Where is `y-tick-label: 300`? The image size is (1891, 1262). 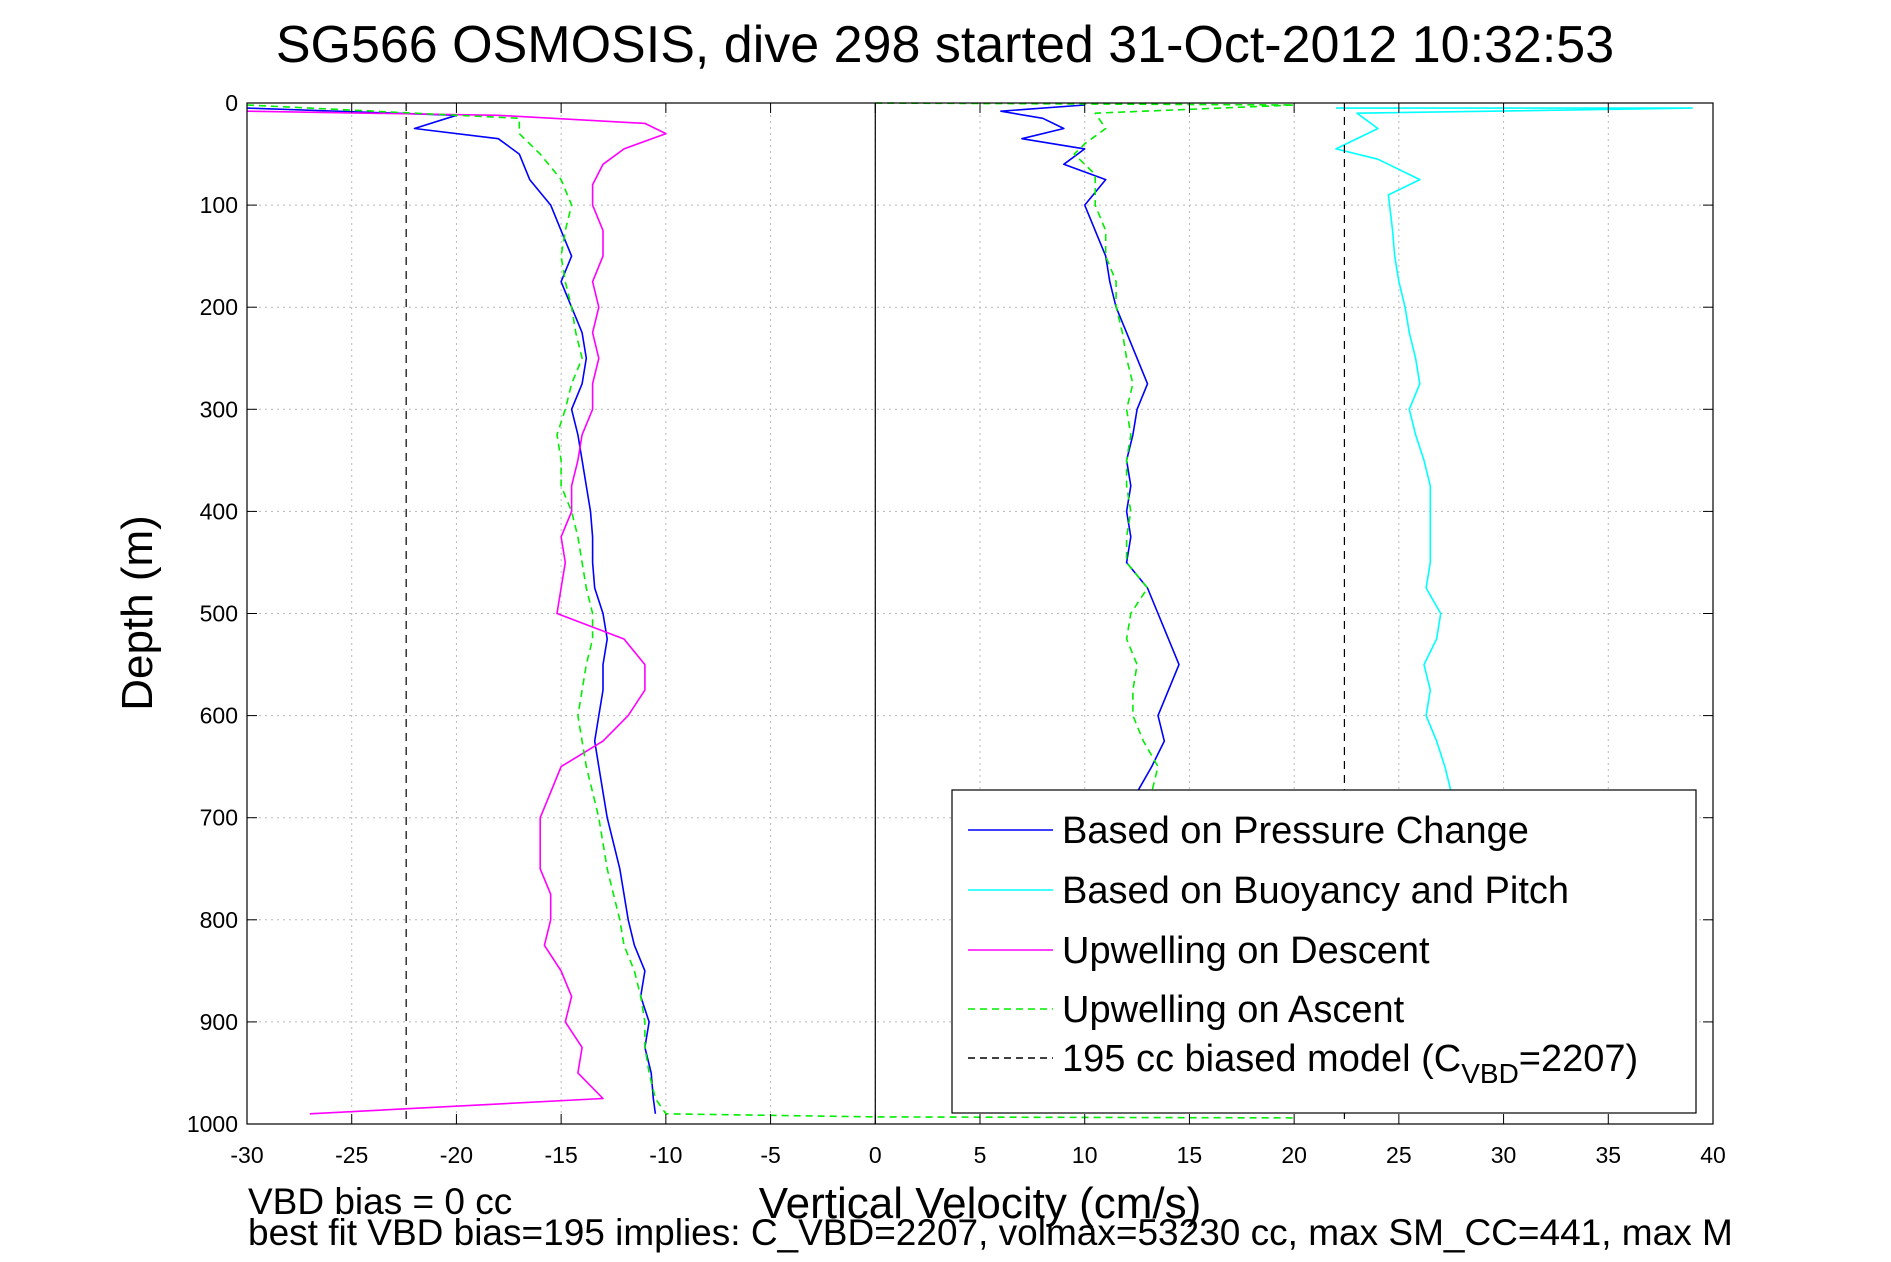 y-tick-label: 300 is located at coordinates (219, 409).